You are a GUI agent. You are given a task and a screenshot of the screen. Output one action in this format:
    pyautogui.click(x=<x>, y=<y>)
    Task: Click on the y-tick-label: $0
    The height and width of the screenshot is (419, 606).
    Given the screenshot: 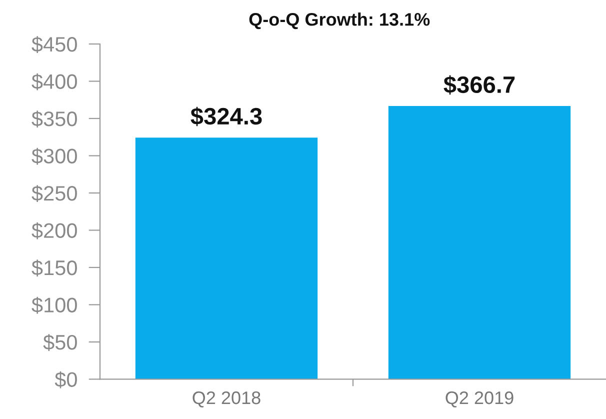 What is the action you would take?
    pyautogui.click(x=65, y=379)
    